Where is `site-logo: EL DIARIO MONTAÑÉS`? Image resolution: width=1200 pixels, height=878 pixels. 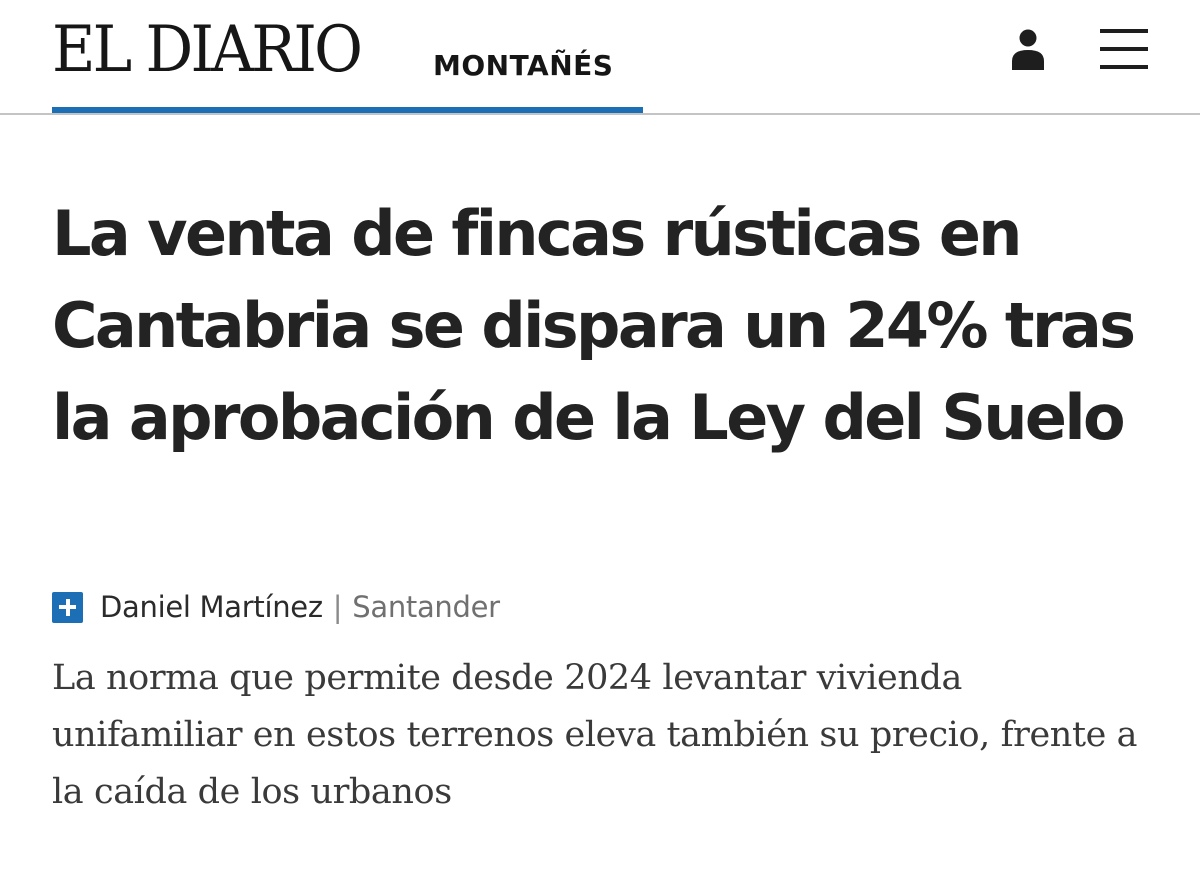 site-logo: EL DIARIO MONTAÑÉS is located at coordinates (332, 49).